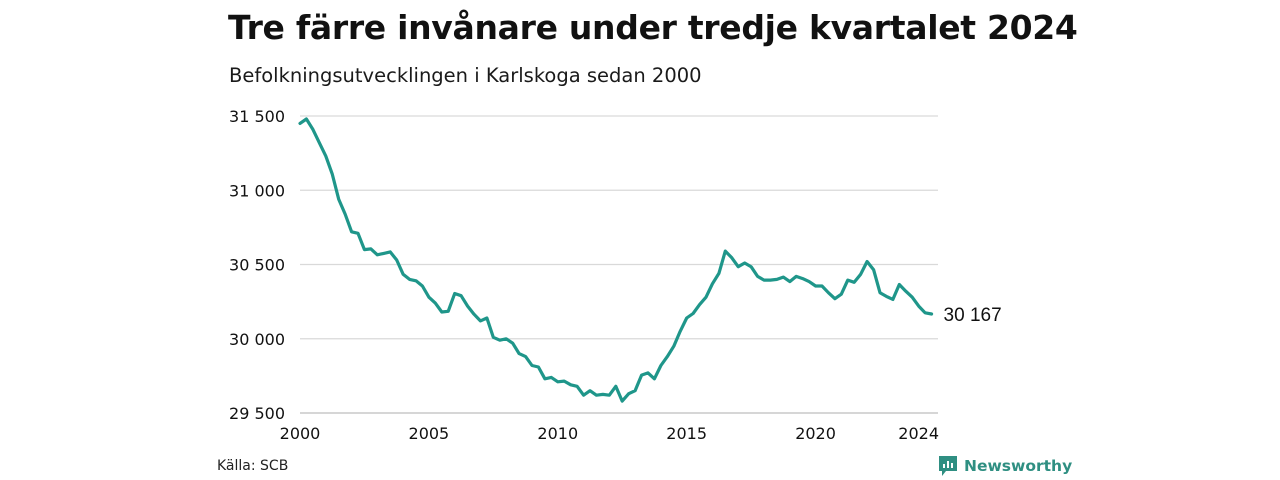 Image resolution: width=1280 pixels, height=480 pixels. I want to click on y-axis-ticks: 29 500 30 000 30 500 31 000 31 500, so click(257, 265).